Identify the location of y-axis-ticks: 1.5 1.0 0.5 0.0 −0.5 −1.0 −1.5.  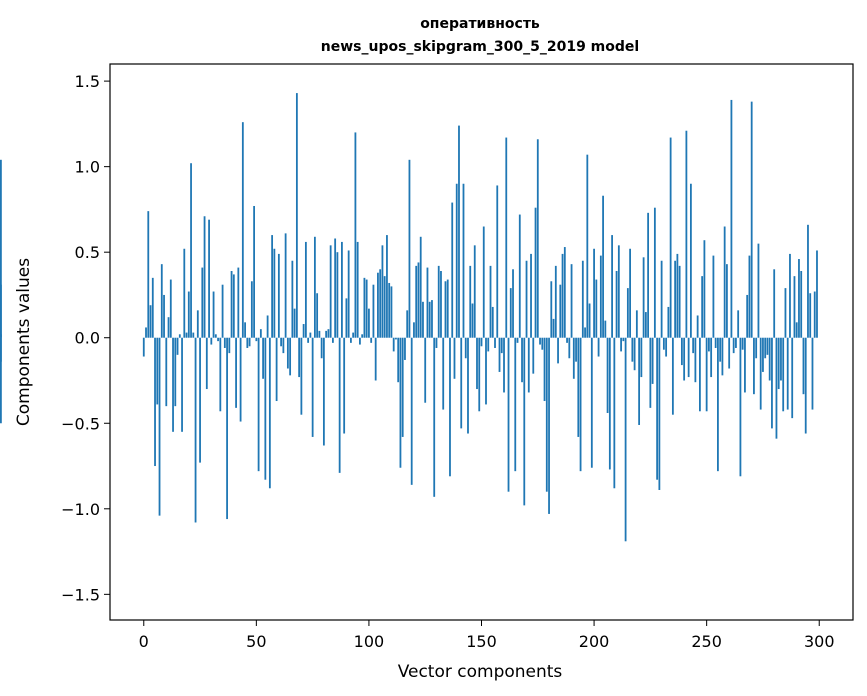
(85, 338).